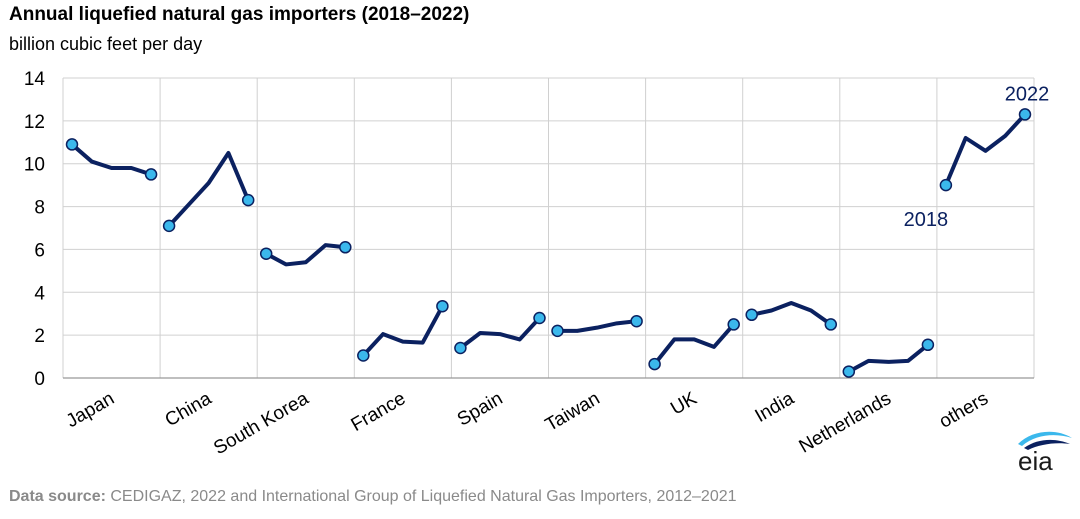  What do you see at coordinates (112, 159) in the screenshot?
I see `series-line-japan` at bounding box center [112, 159].